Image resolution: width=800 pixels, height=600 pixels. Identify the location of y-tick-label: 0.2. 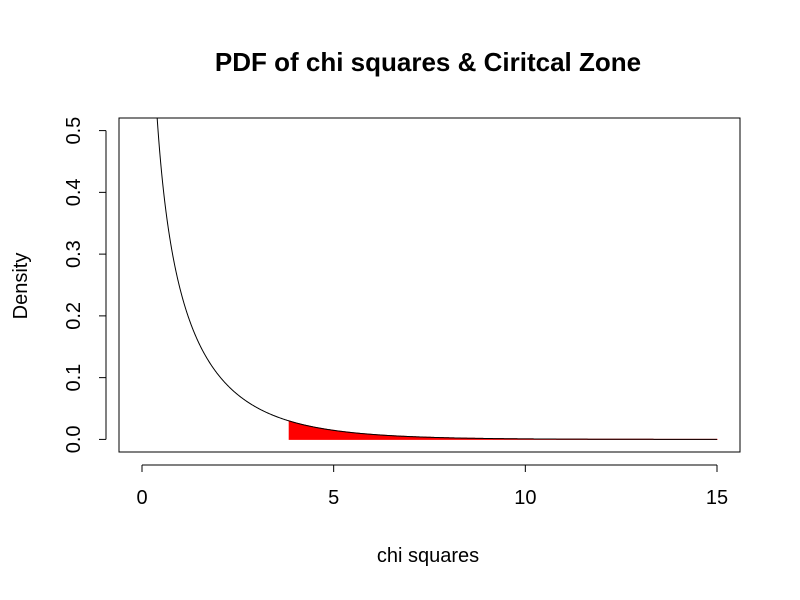
(74, 316).